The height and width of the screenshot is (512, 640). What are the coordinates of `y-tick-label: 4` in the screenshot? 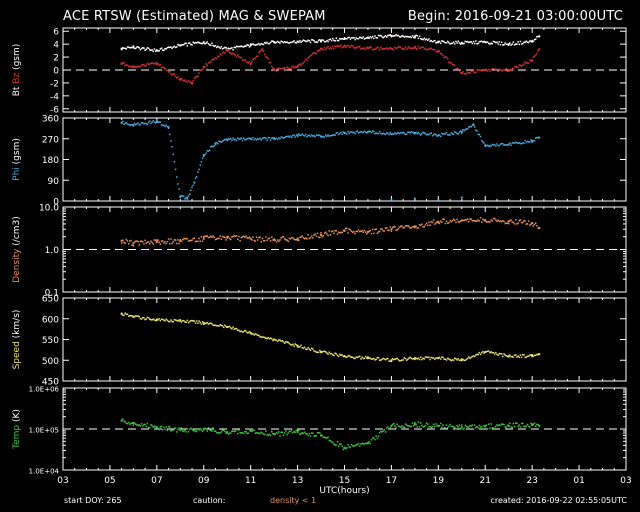 It's located at (56, 46).